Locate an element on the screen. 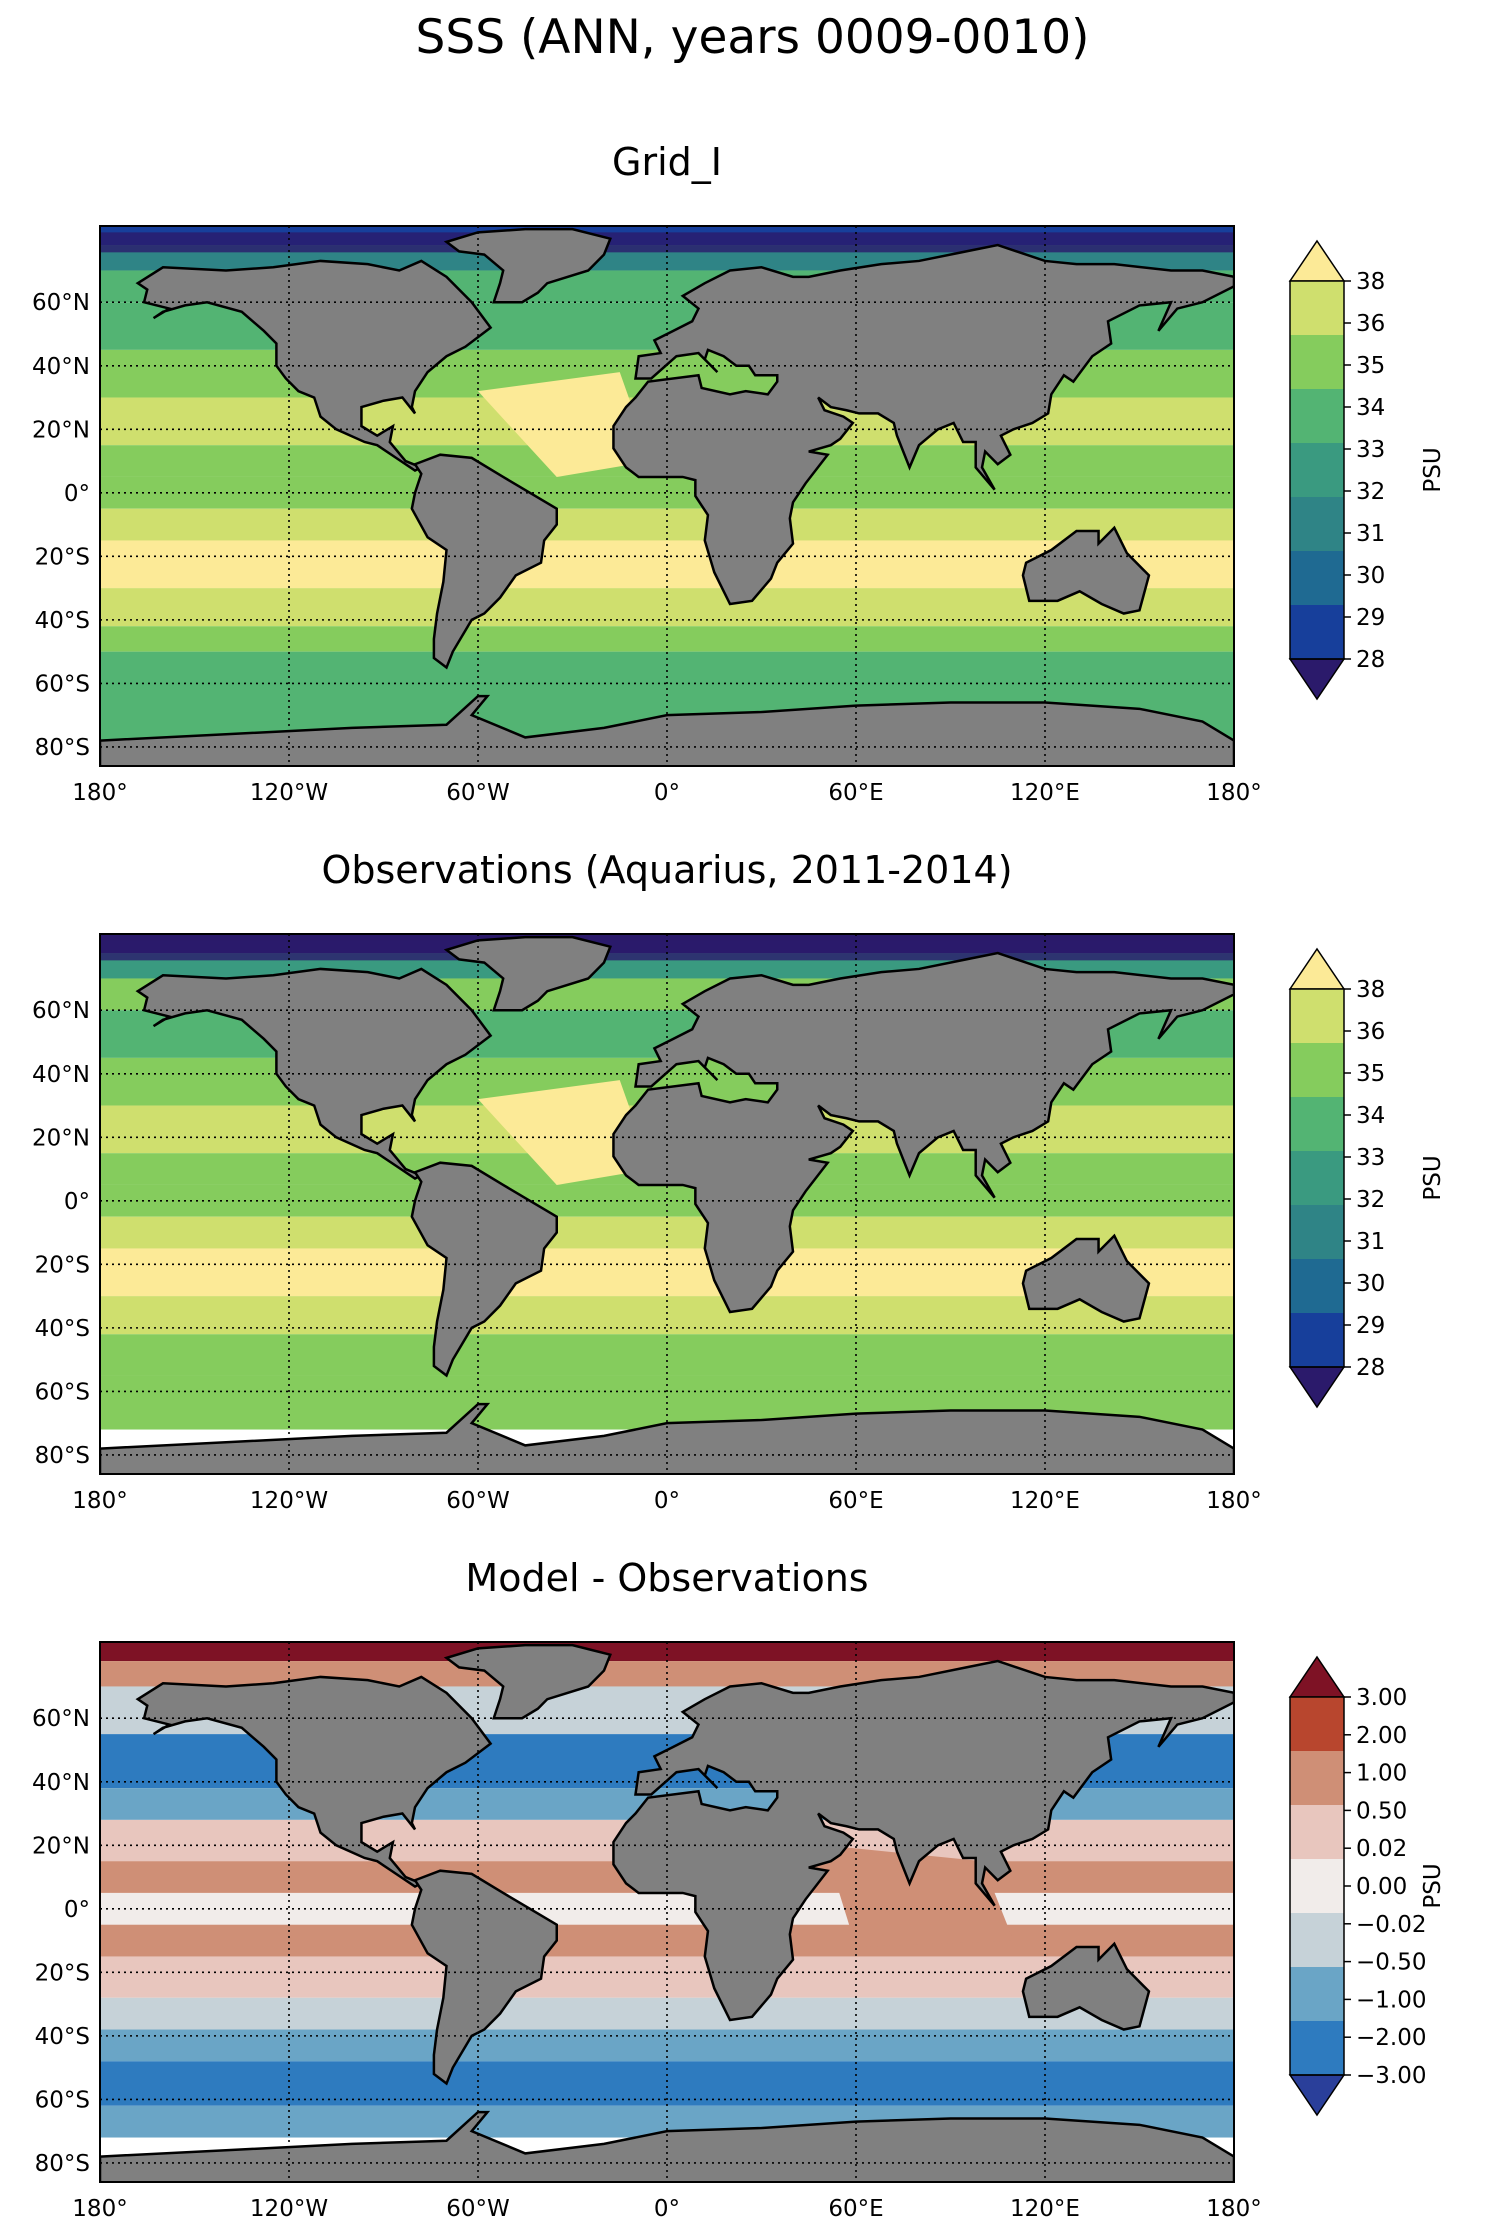  figure-title: SSS (ANN, years 0009-0010) is located at coordinates (752, 37).